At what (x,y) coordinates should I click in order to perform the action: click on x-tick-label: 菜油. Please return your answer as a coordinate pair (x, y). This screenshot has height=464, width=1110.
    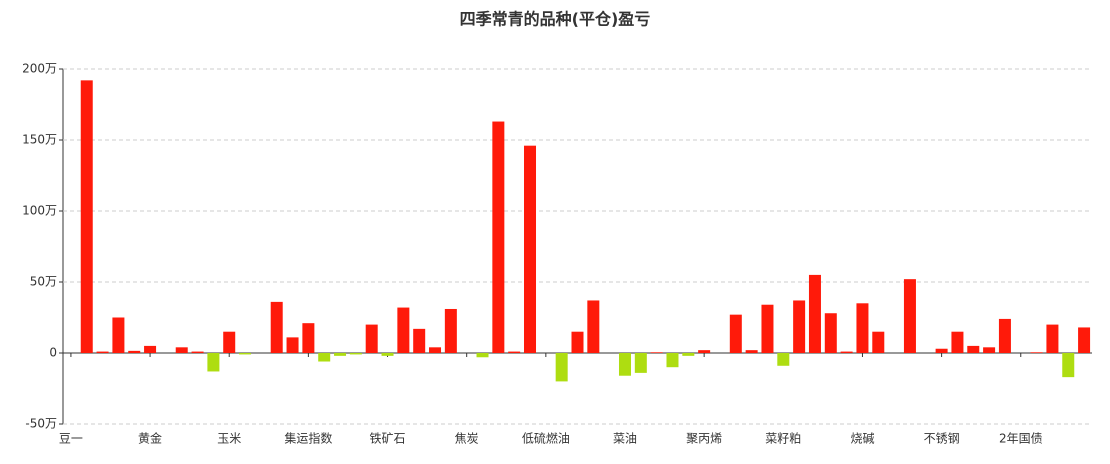
    Looking at the image, I should click on (625, 439).